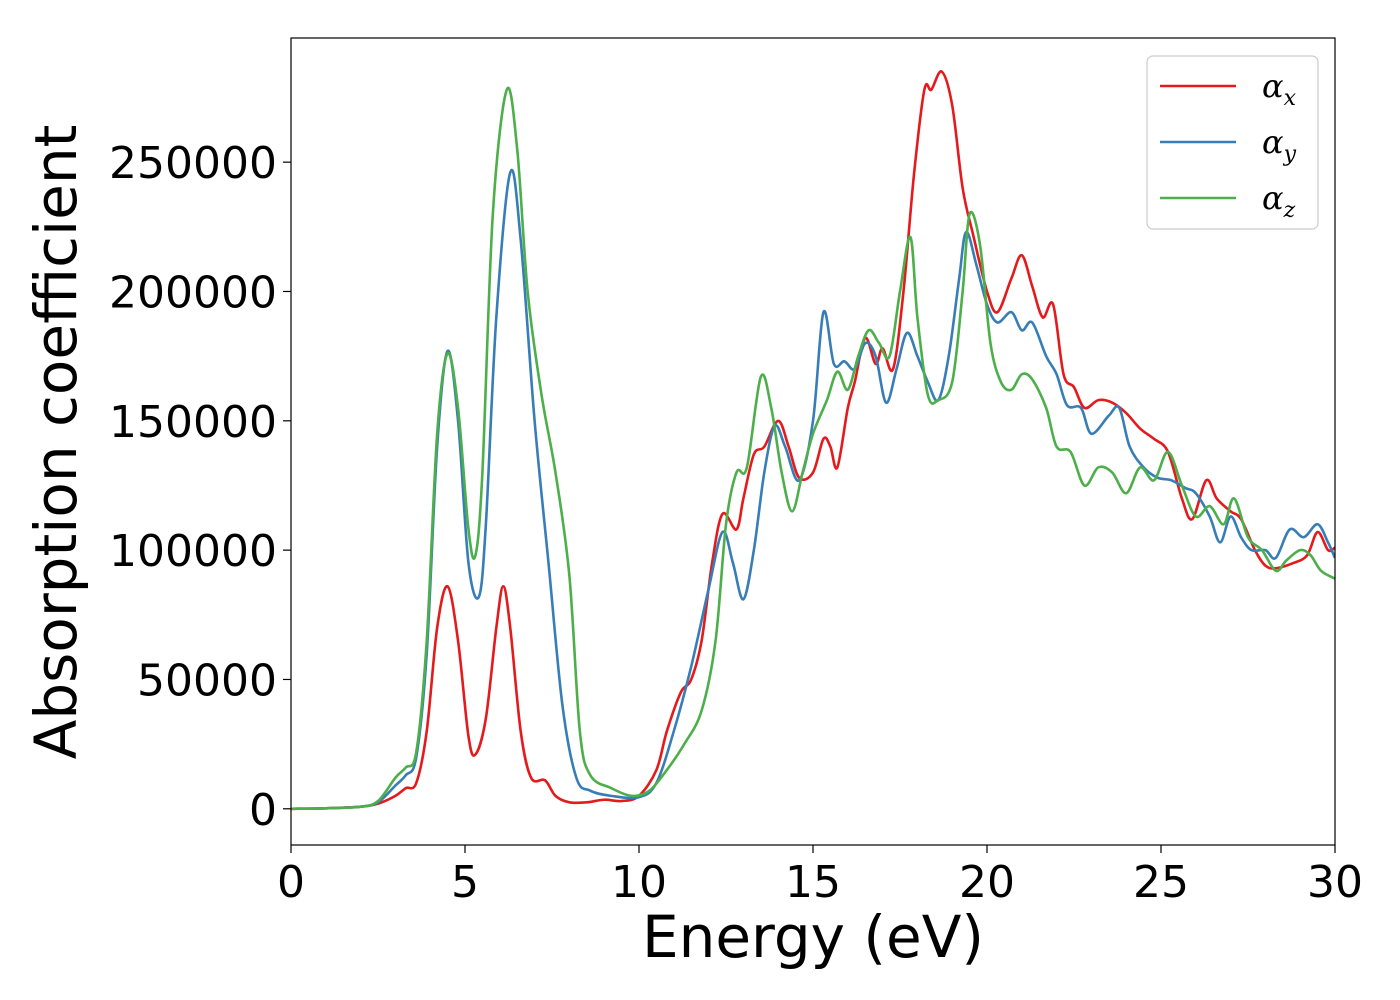 The image size is (1400, 1000). Describe the element at coordinates (263, 810) in the screenshot. I see `y-tick-label: 0` at that location.